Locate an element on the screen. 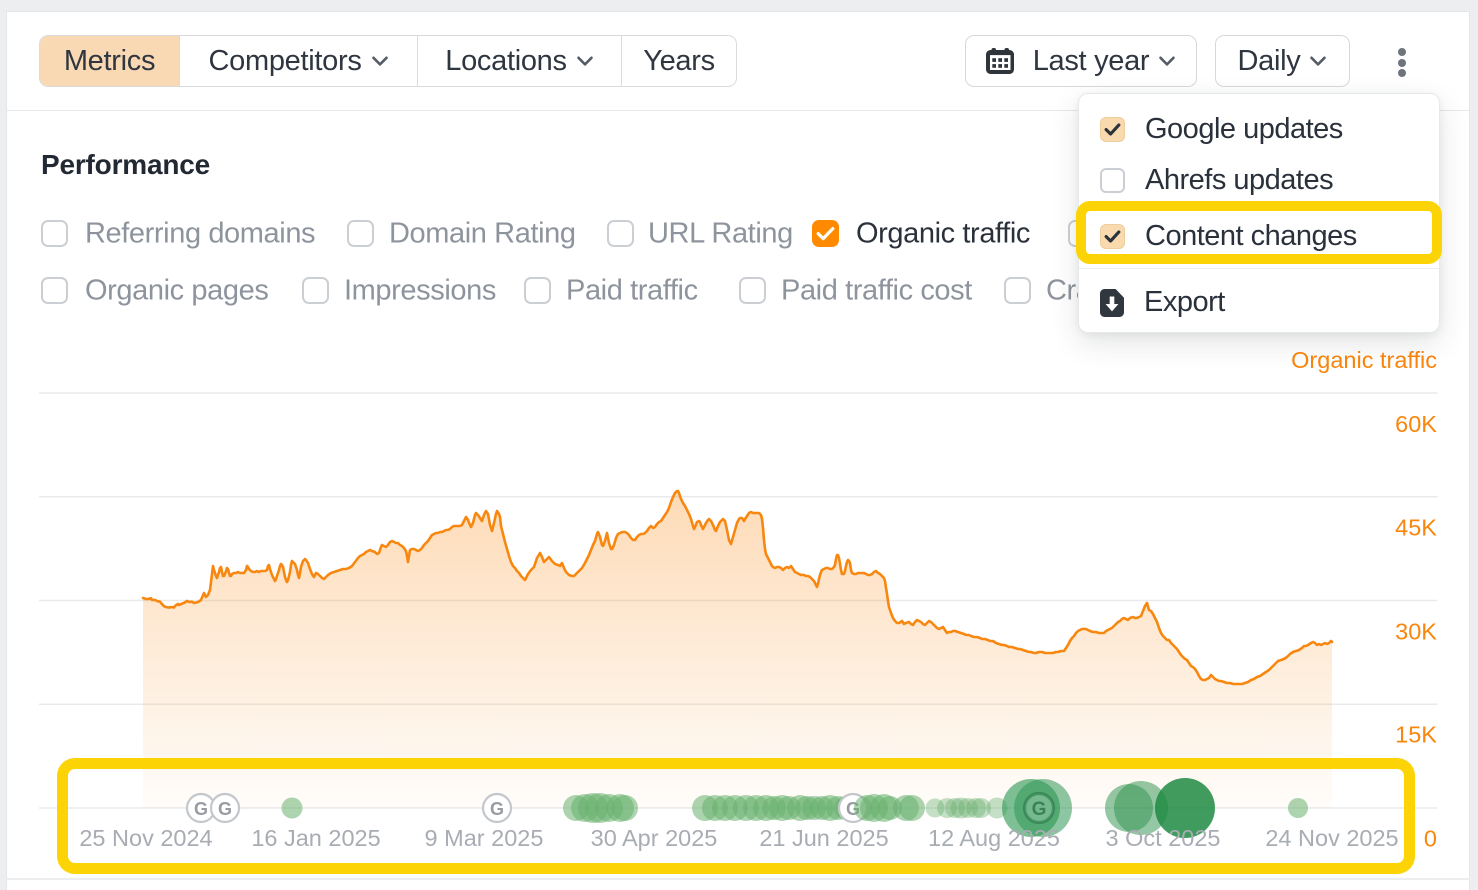 The image size is (1478, 890). svg-text: 0 is located at coordinates (1430, 839).